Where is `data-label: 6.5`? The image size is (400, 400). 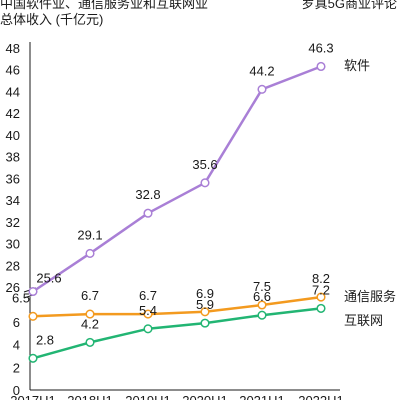
data-label: 6.5 is located at coordinates (21, 297).